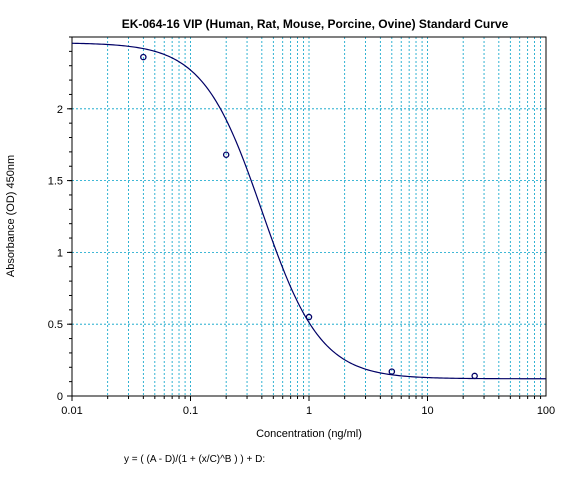  I want to click on y-axis-label: Absorbance (OD) 450nm, so click(11, 216).